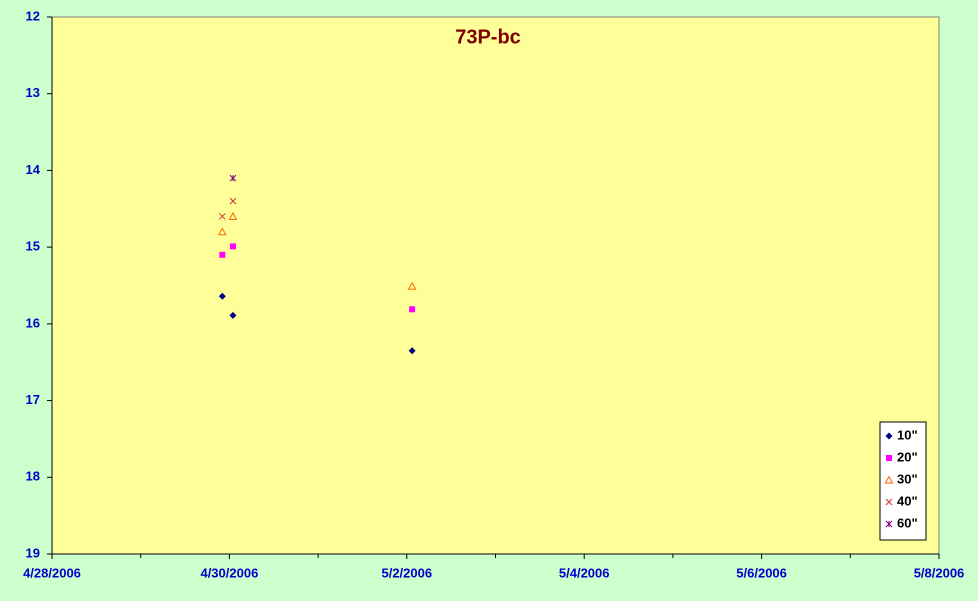  What do you see at coordinates (584, 572) in the screenshot?
I see `x-tick-label: 5/4/2006` at bounding box center [584, 572].